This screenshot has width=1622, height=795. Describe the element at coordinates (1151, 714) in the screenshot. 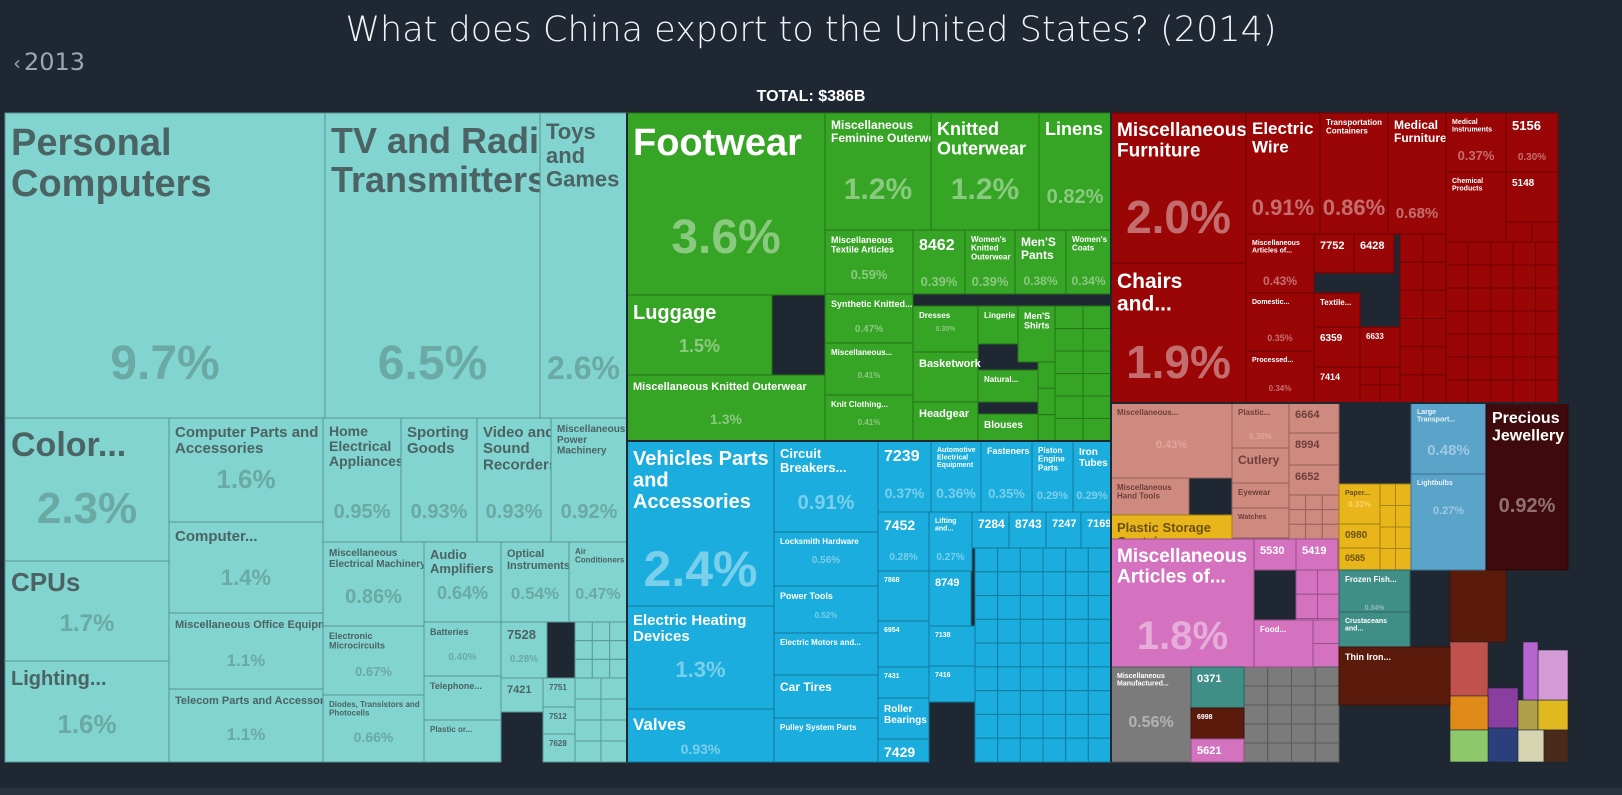

I see `treemap-cell: Miscellaneous Manufactured... 0.56%` at that location.